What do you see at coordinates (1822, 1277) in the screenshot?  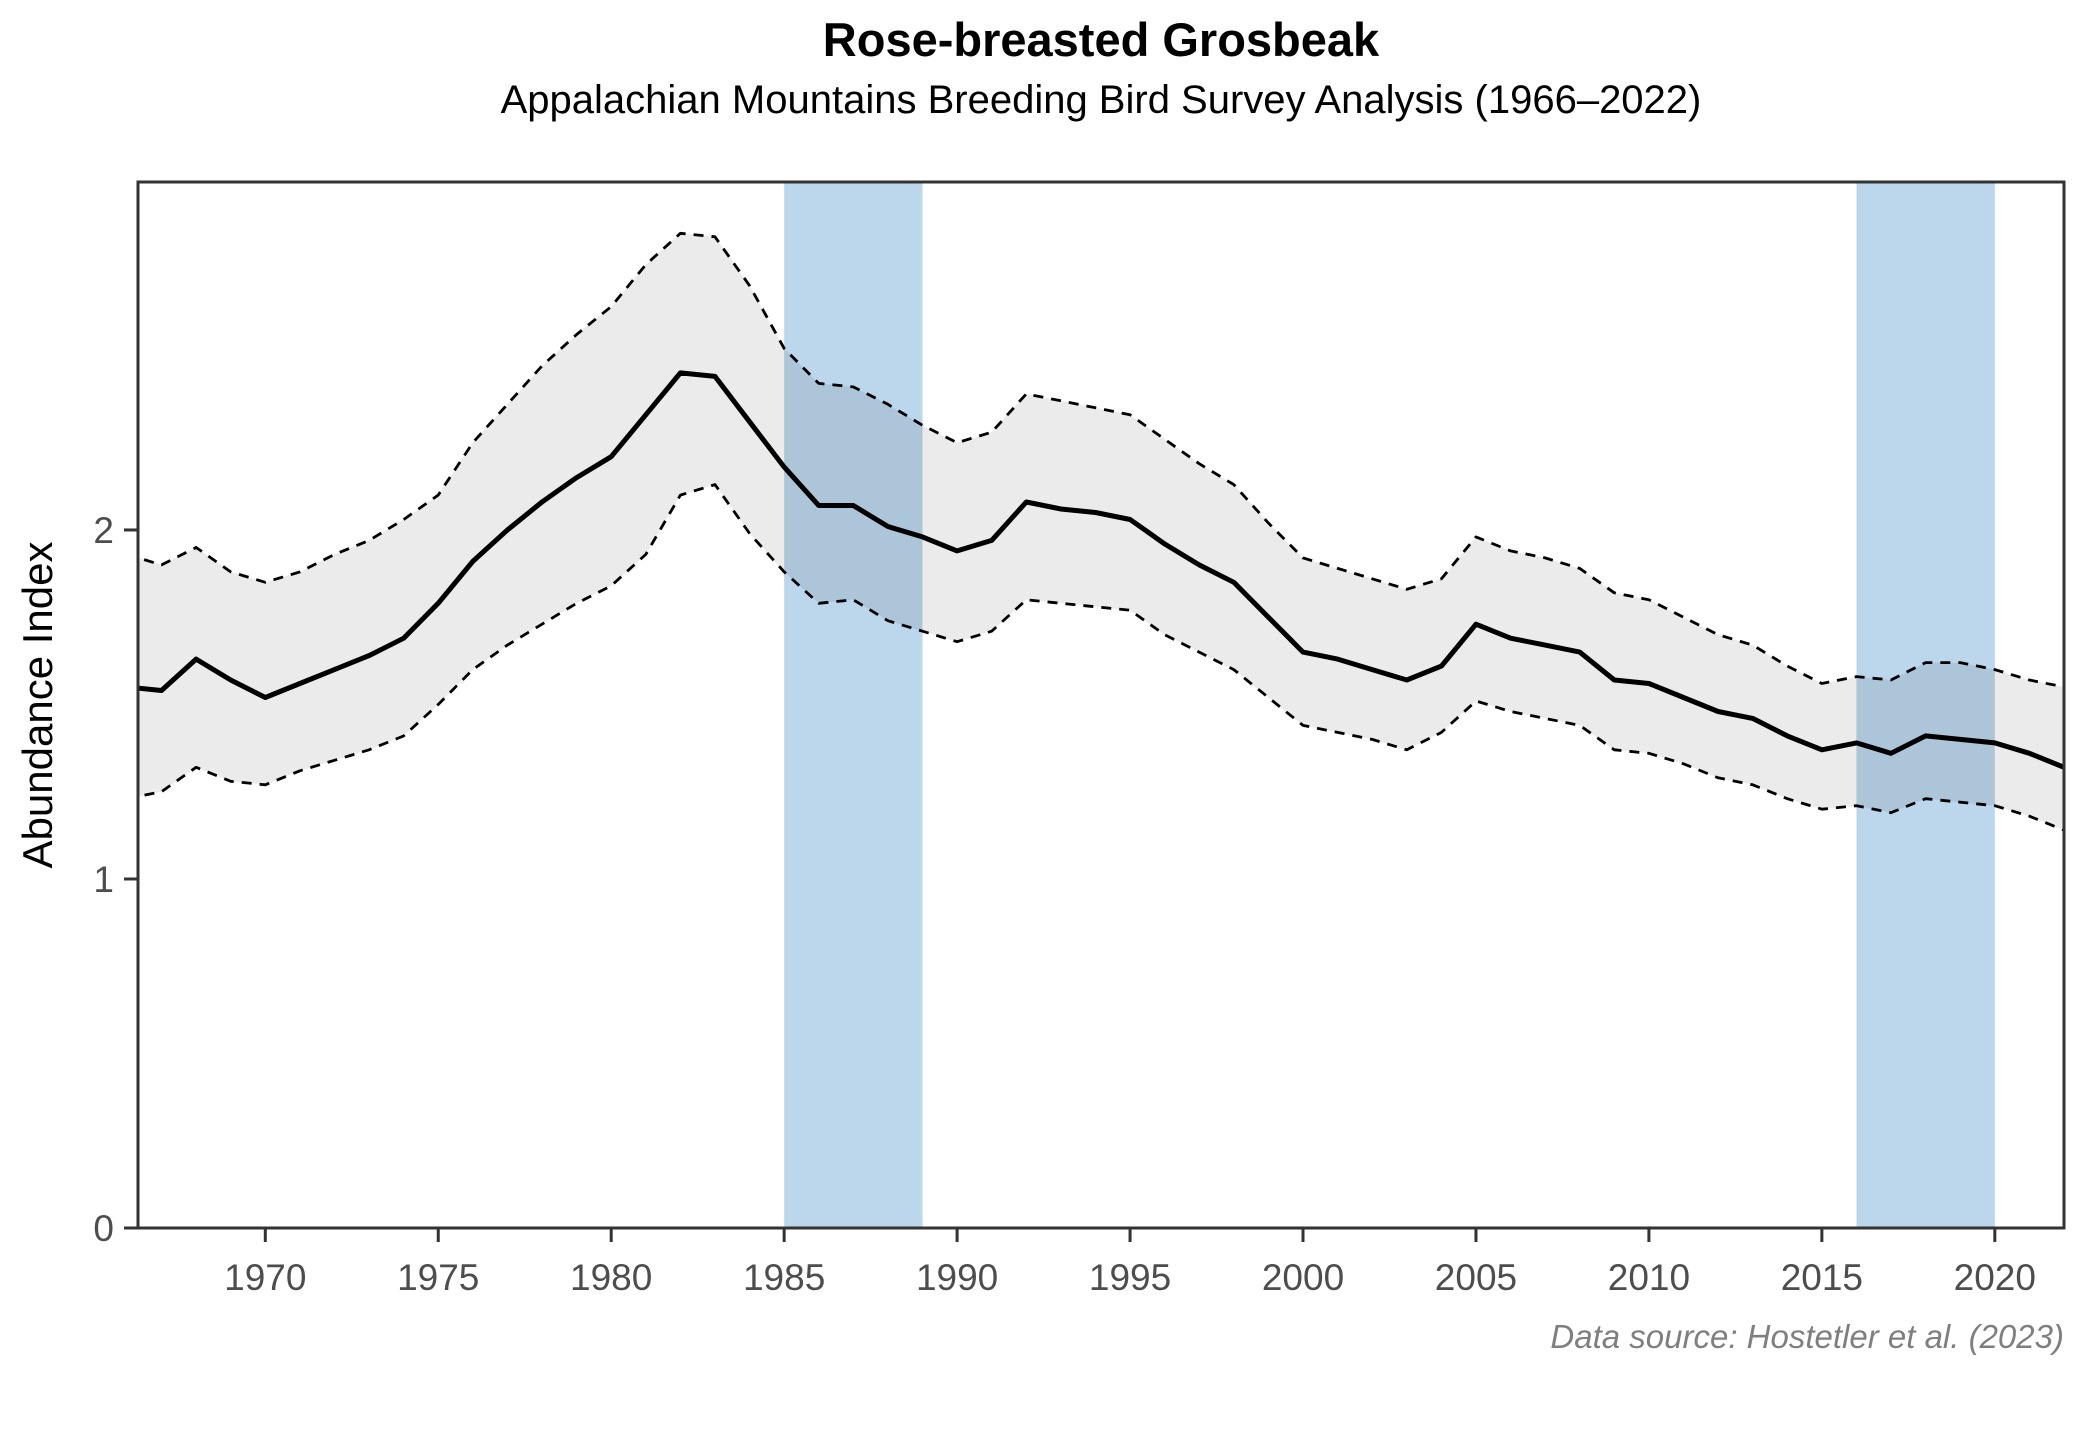 I see `x-tick-label: 2015` at bounding box center [1822, 1277].